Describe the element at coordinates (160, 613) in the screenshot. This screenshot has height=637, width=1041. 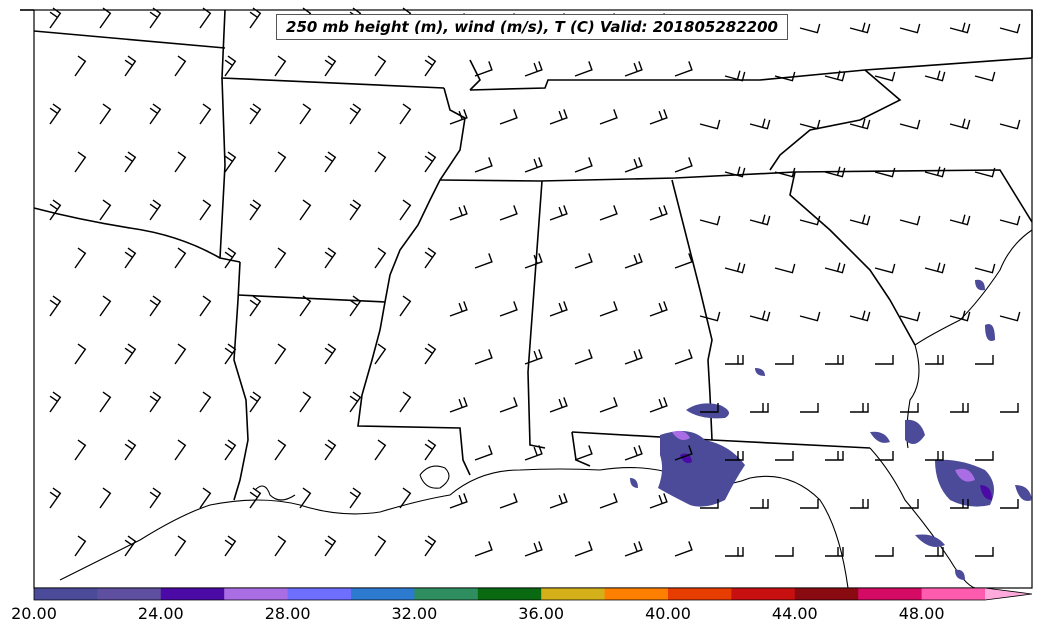
I see `colorbar-tick-label: 24.00` at that location.